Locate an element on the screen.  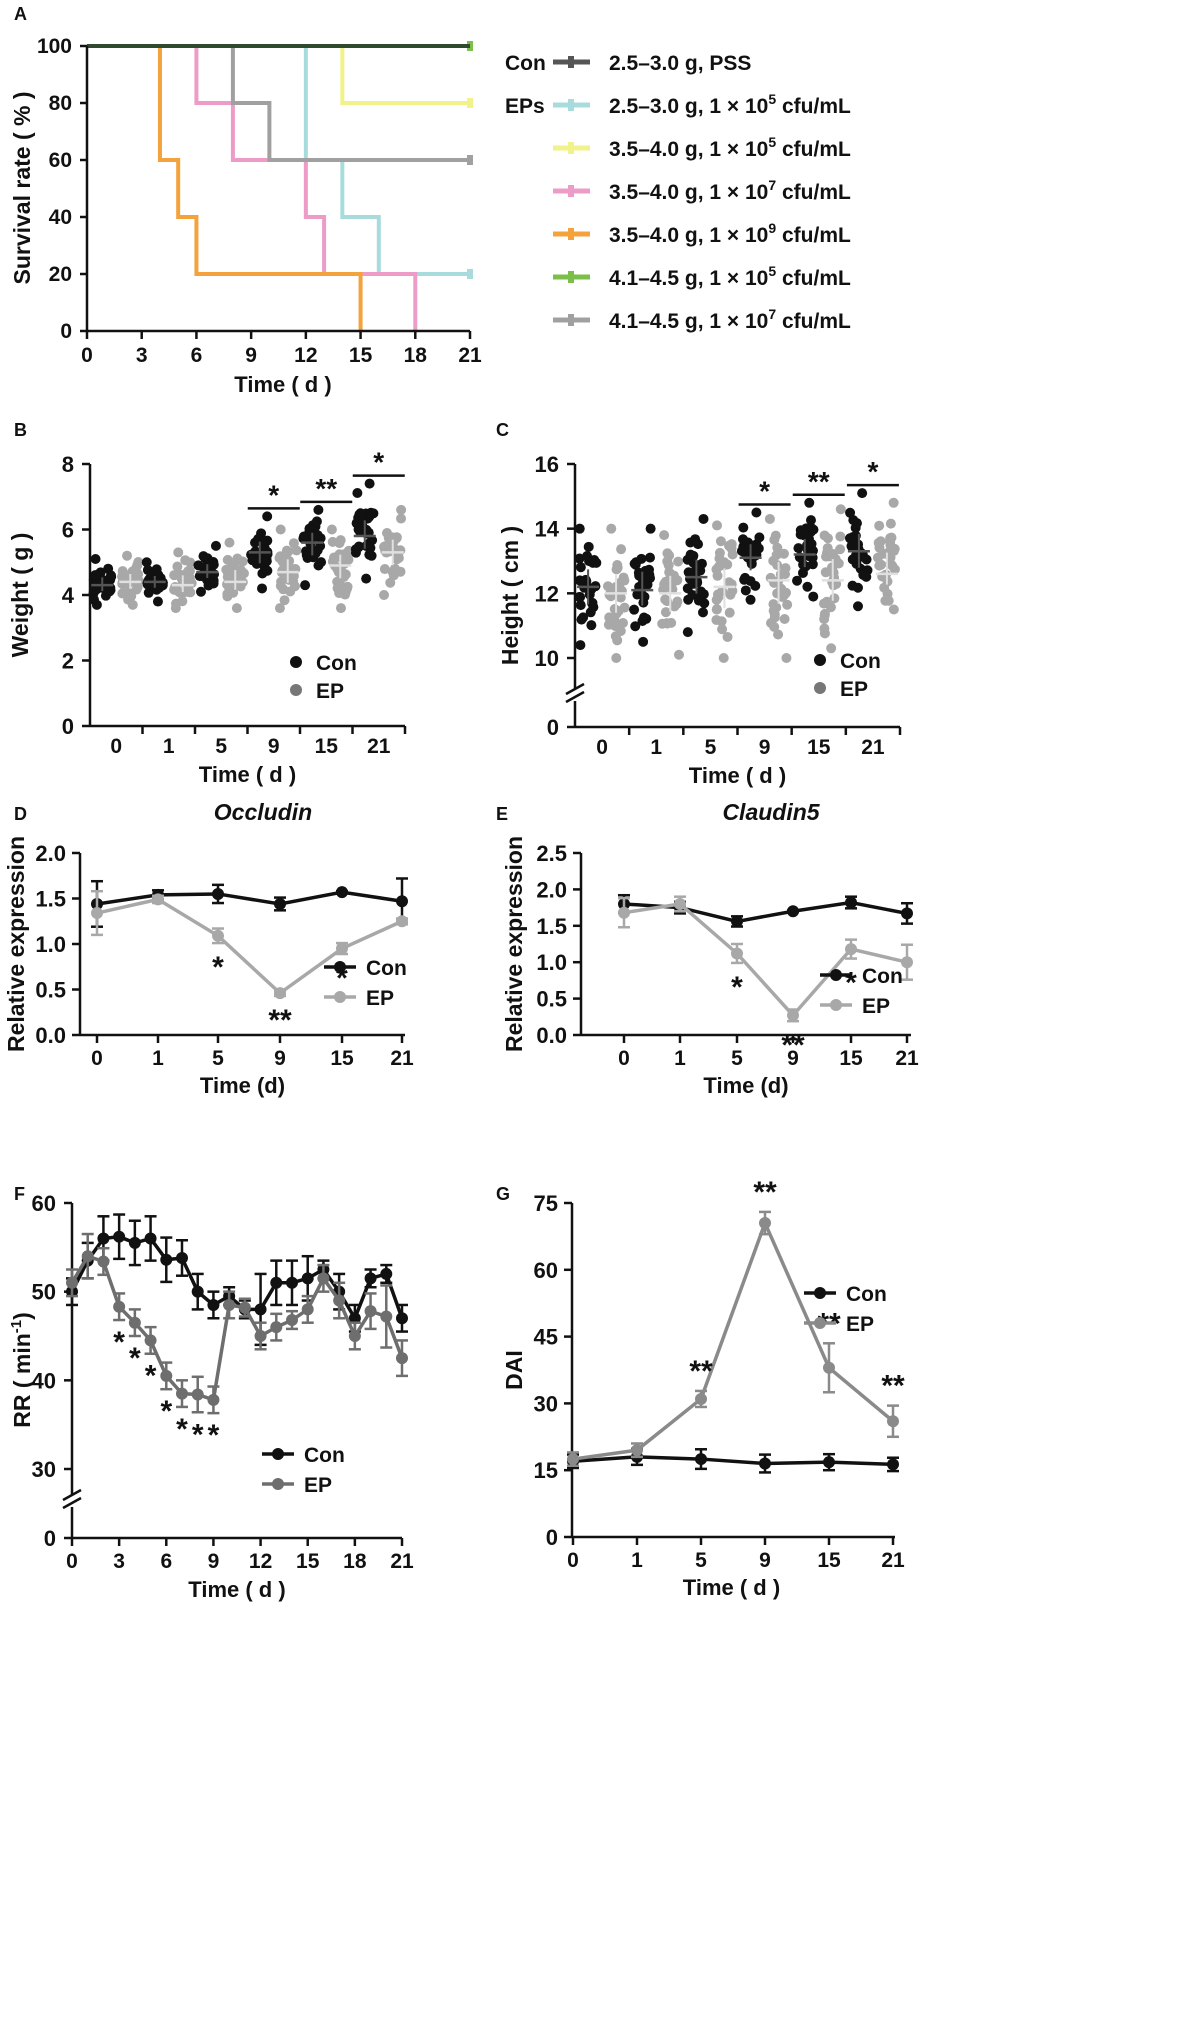
x-tick-label: 15 is located at coordinates (851, 1058).